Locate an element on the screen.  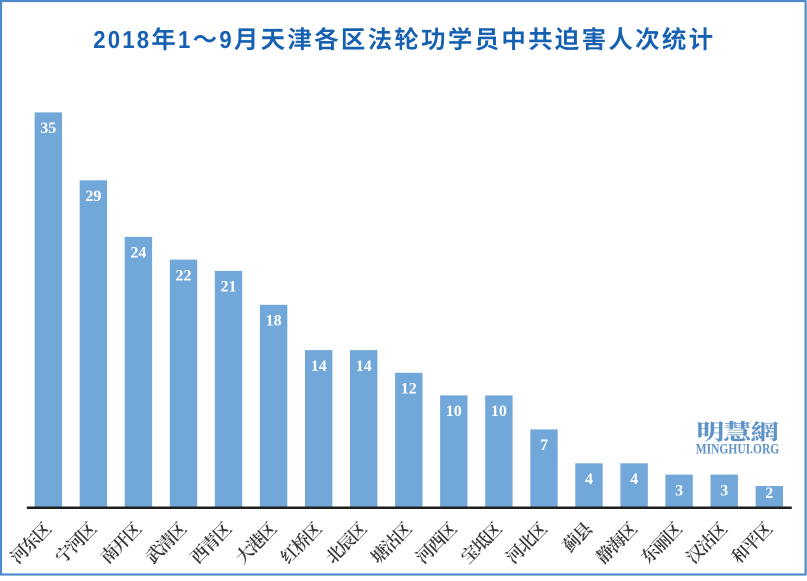
svg-text: 12 is located at coordinates (409, 389).